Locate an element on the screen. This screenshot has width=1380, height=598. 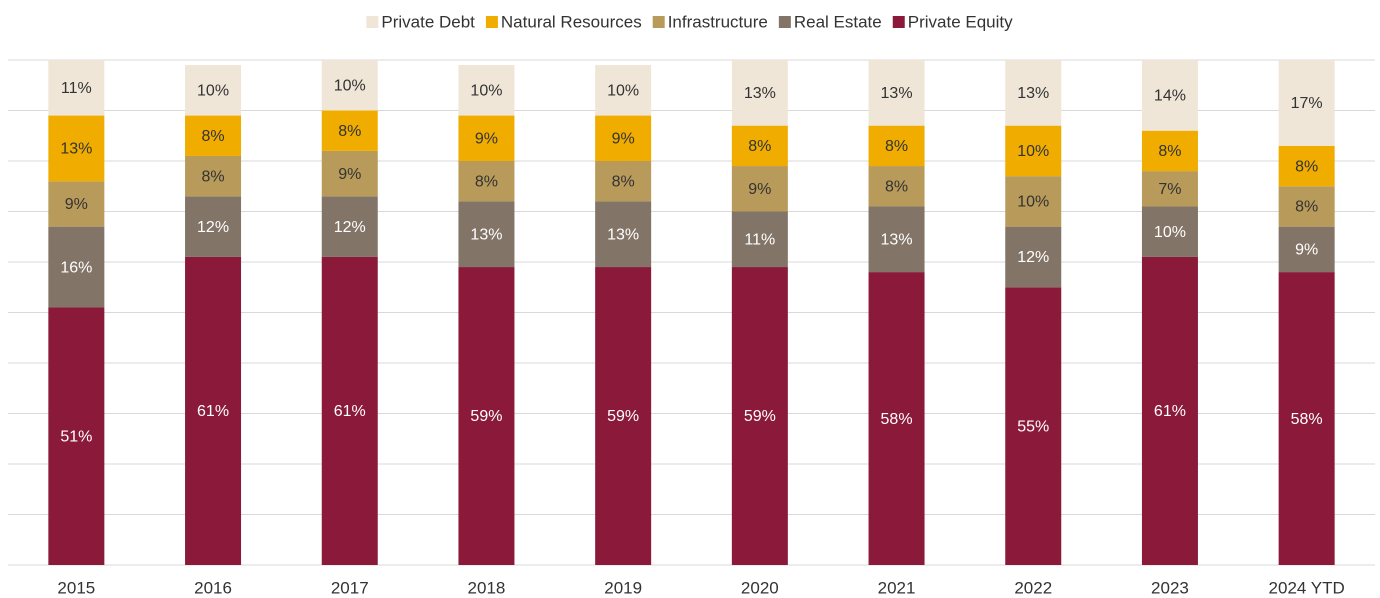
data-label: 51% is located at coordinates (76, 436).